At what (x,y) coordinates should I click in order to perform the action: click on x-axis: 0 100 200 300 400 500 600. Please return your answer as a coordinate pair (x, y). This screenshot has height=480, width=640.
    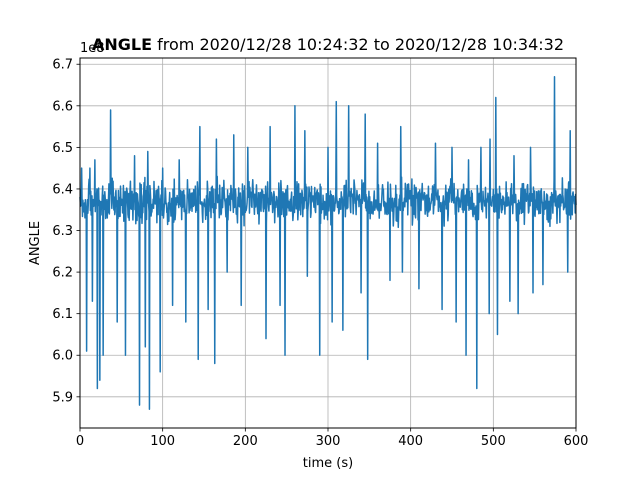
    Looking at the image, I should click on (332, 438).